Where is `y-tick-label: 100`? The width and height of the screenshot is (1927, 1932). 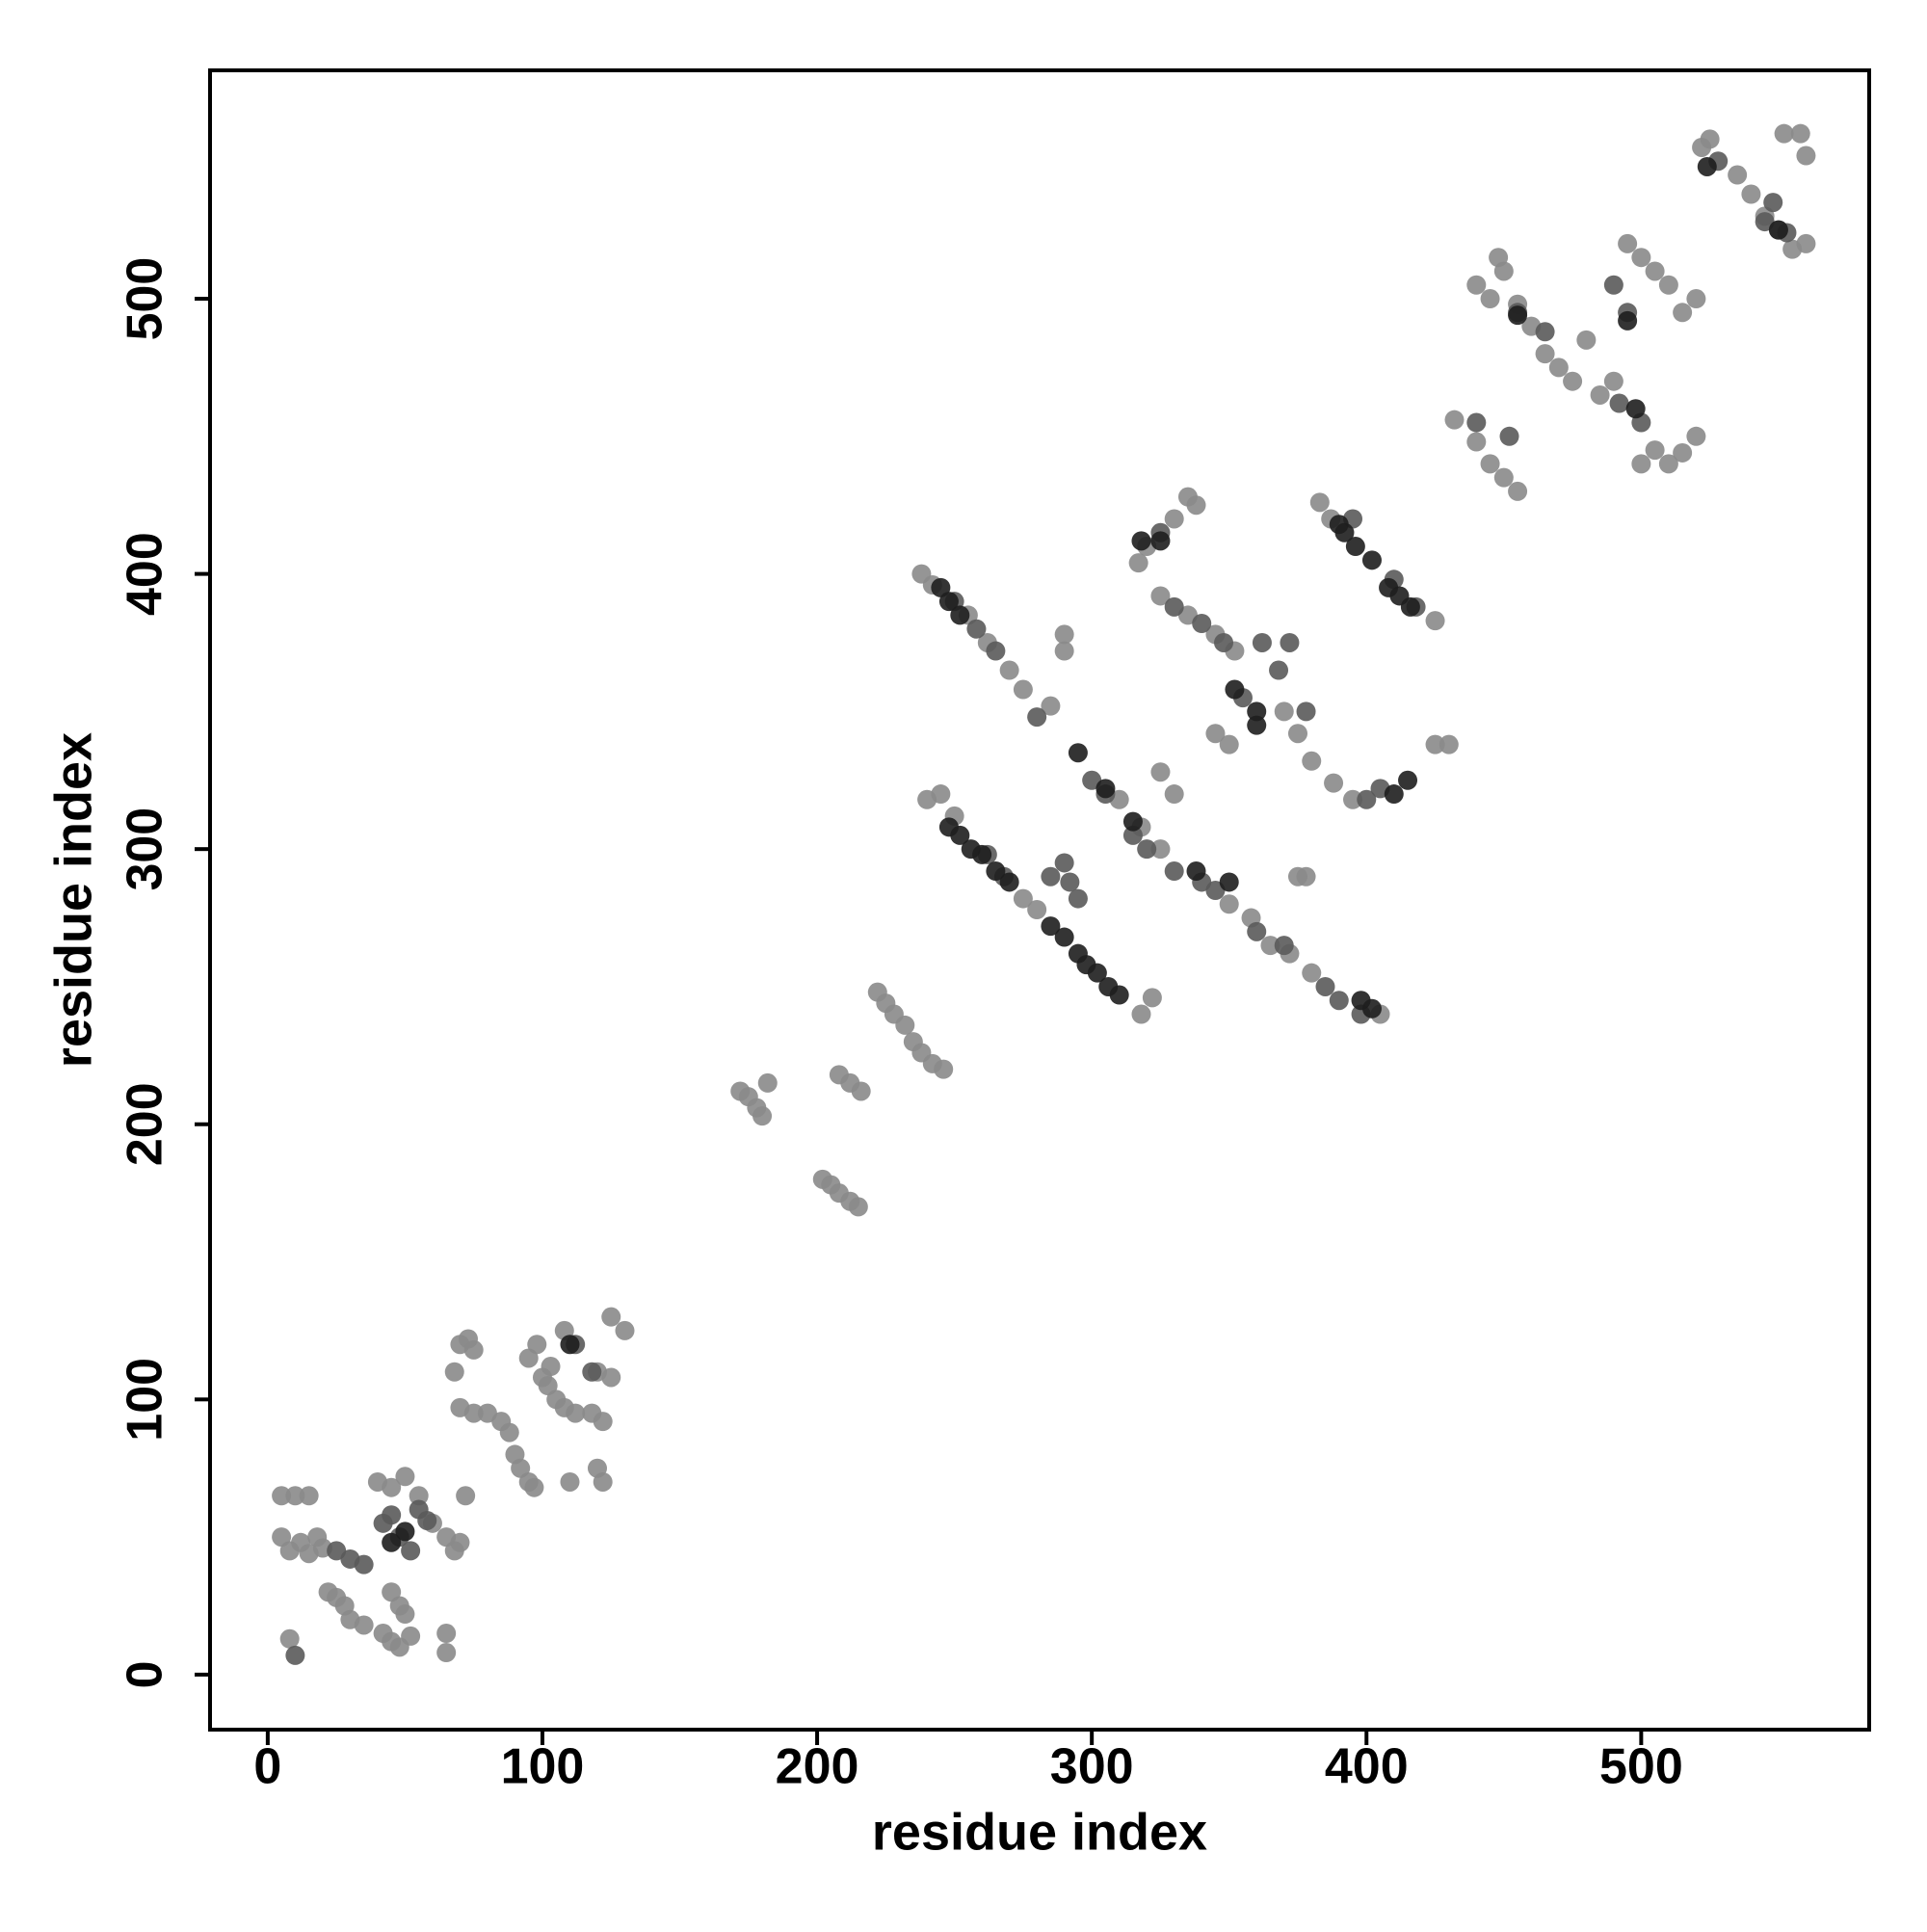
y-tick-label: 100 is located at coordinates (145, 1400).